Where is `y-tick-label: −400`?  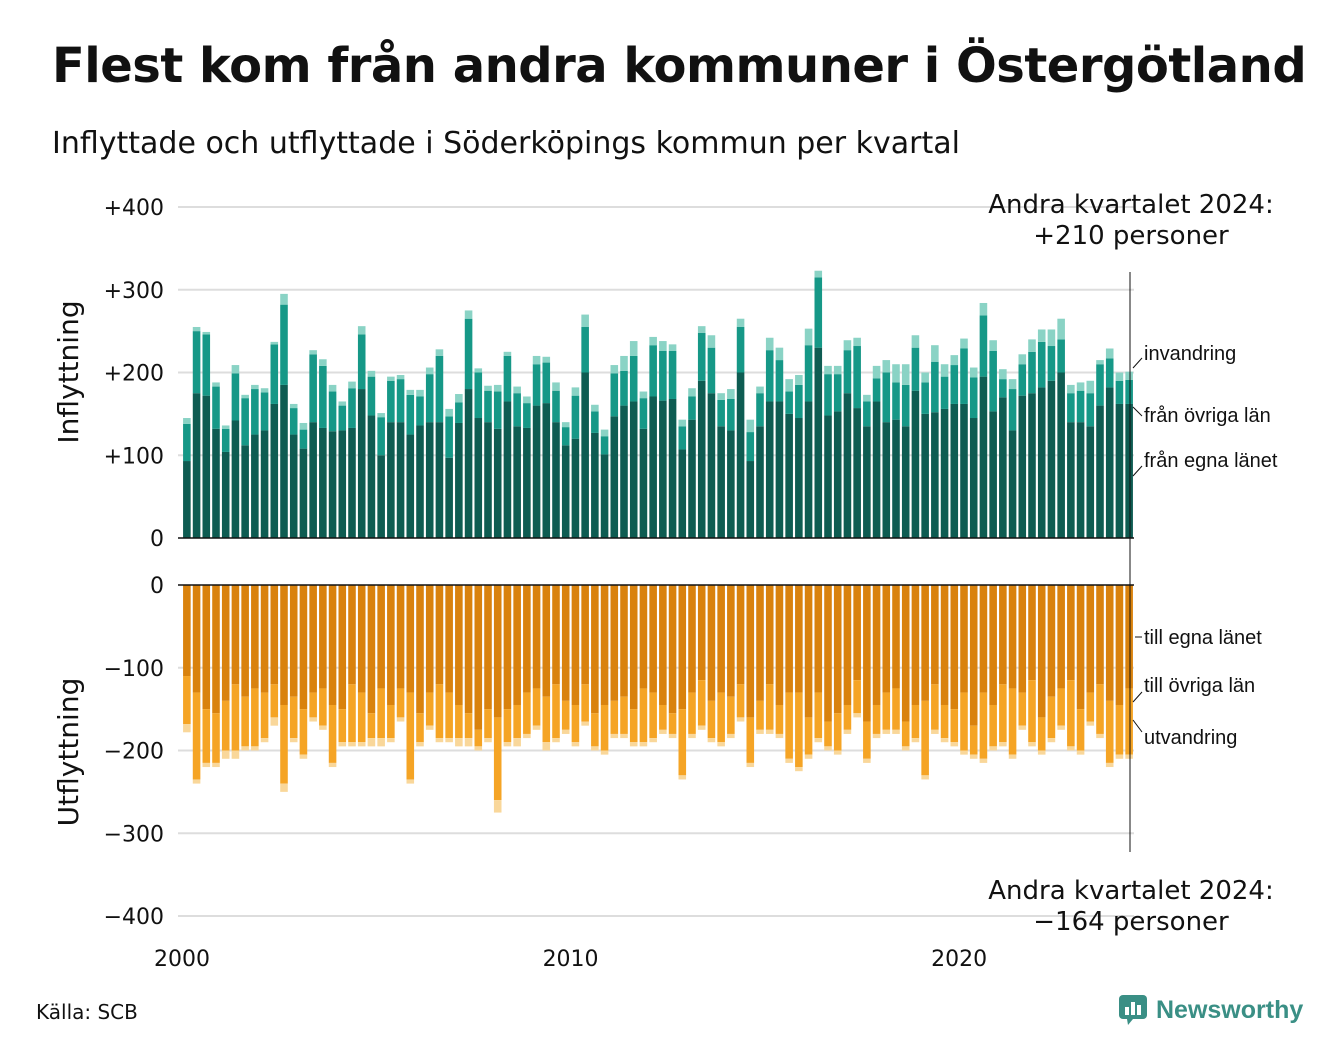 y-tick-label: −400 is located at coordinates (134, 917).